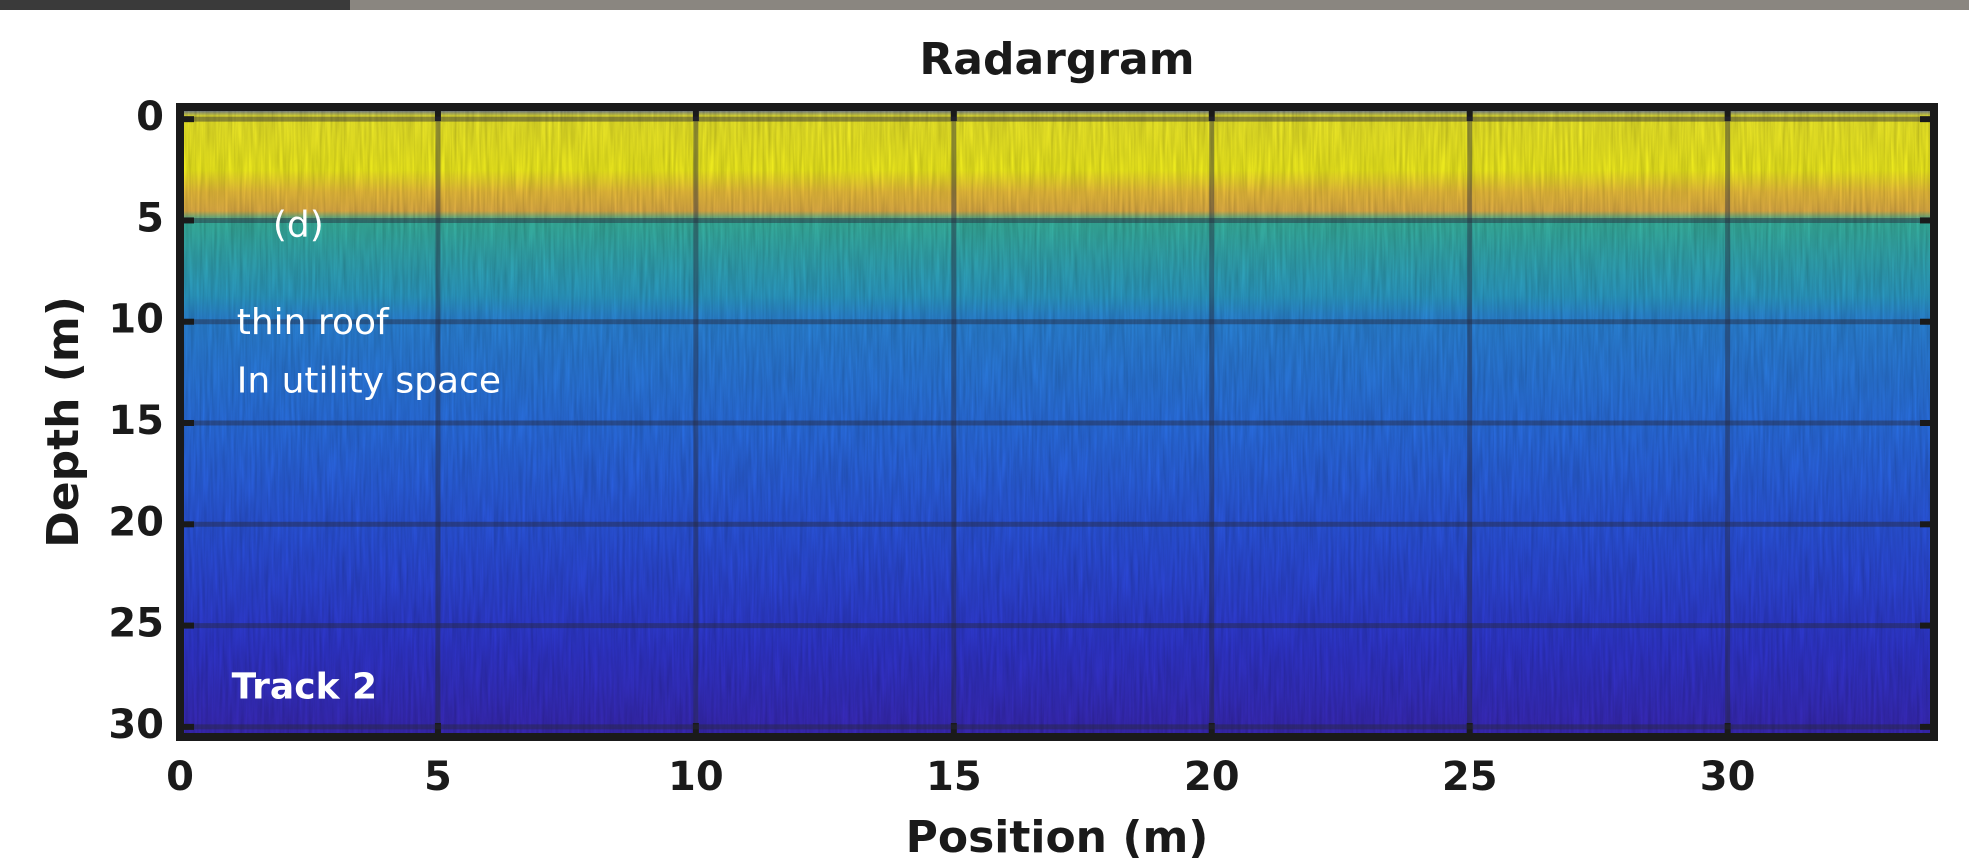 Image resolution: width=1969 pixels, height=864 pixels. Describe the element at coordinates (438, 777) in the screenshot. I see `x-tick-label: 5` at that location.